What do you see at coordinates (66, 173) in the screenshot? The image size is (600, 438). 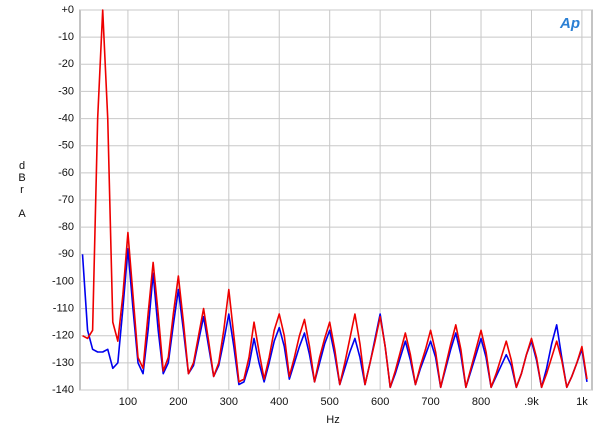 I see `y-tick-label: -60` at bounding box center [66, 173].